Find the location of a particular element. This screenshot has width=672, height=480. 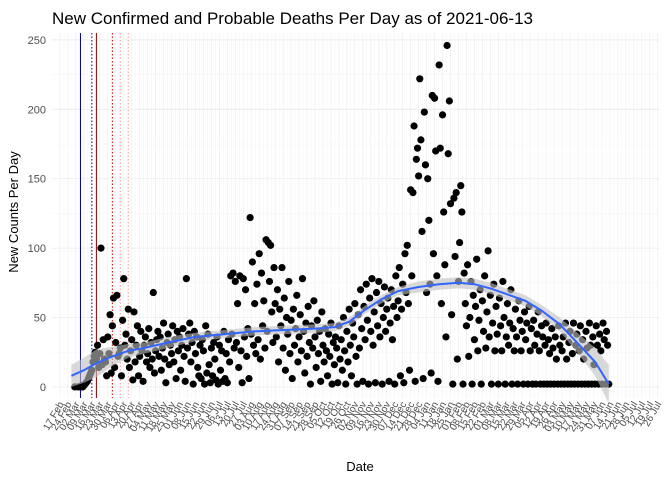

y-tick-label: 150 is located at coordinates (37, 180).